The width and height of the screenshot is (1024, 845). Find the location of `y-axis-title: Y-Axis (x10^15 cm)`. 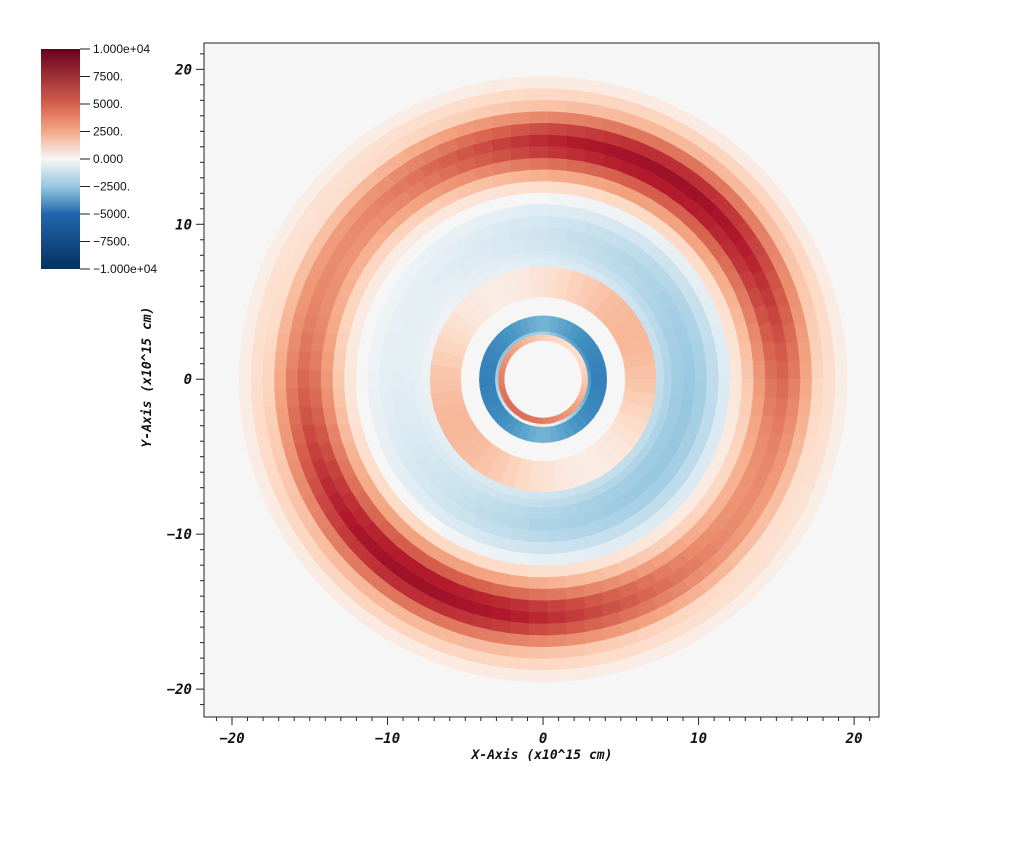

y-axis-title: Y-Axis (x10^15 cm) is located at coordinates (147, 377).